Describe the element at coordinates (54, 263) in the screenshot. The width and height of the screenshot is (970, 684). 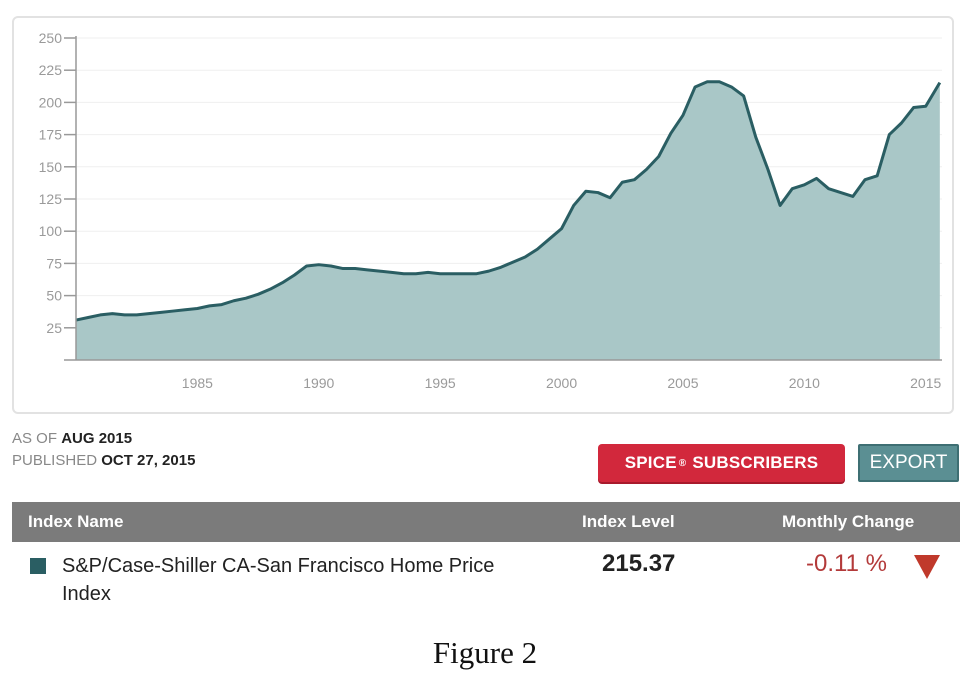
I see `y-tick-label: 75` at that location.